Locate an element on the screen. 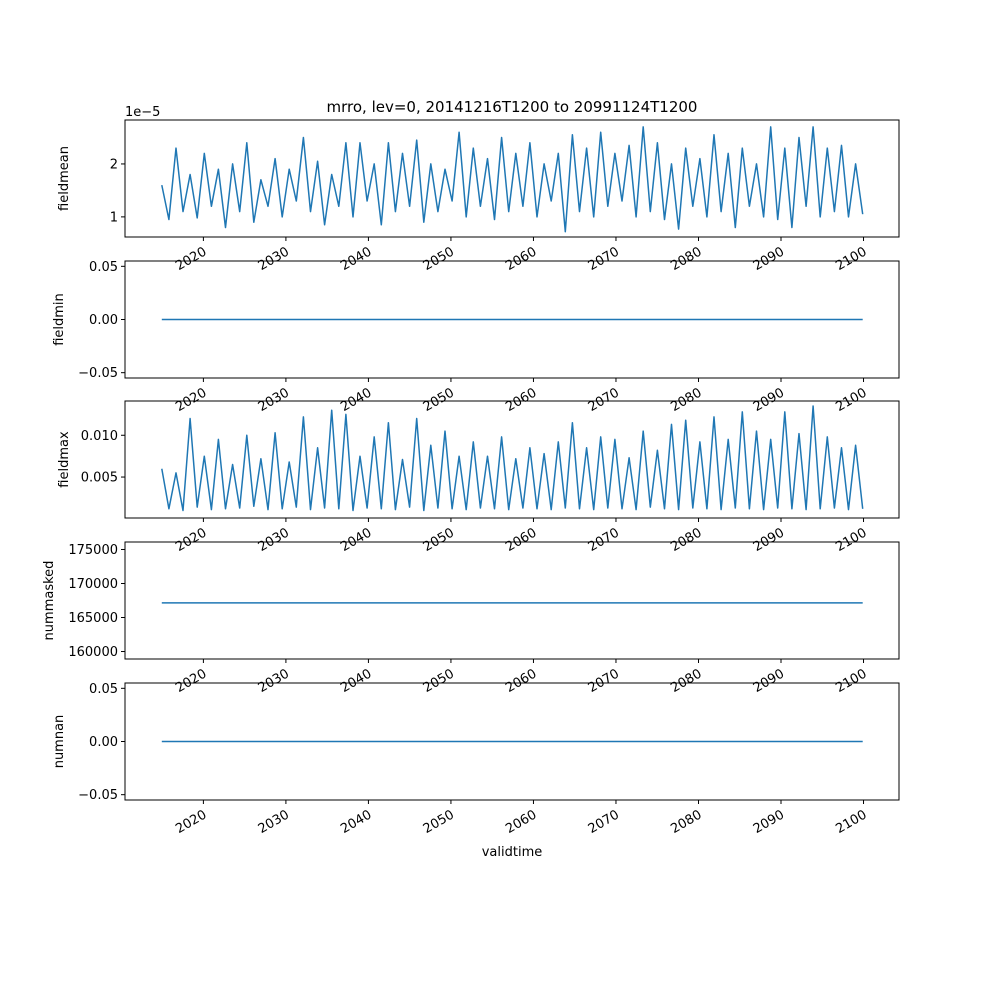 The image size is (1000, 1000). fieldmean-axes-frame is located at coordinates (512, 178).